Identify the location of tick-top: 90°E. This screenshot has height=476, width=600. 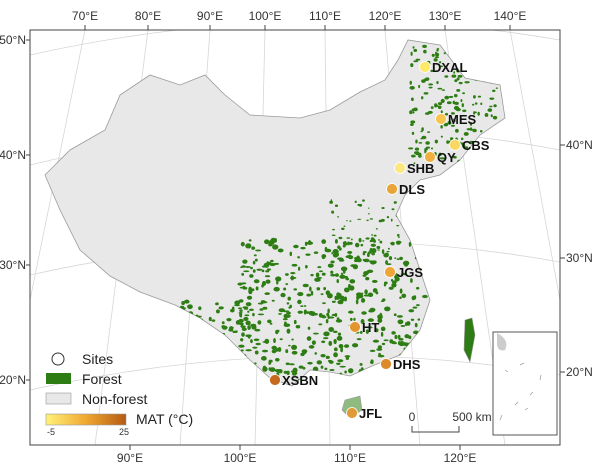
(210, 16).